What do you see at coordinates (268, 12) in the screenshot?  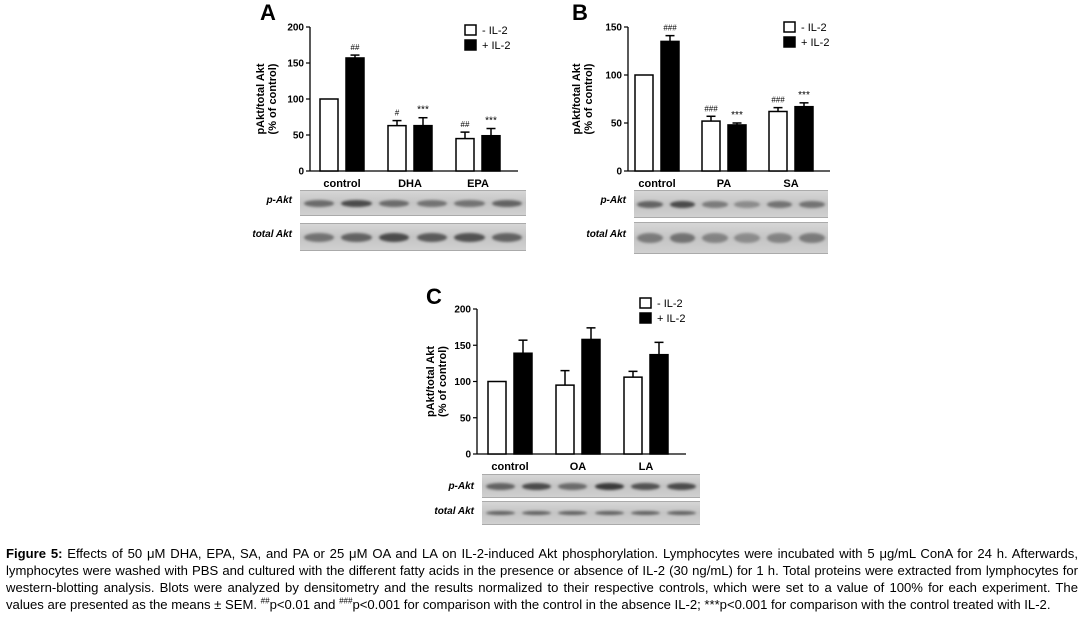 I see `panel-letter: A` at bounding box center [268, 12].